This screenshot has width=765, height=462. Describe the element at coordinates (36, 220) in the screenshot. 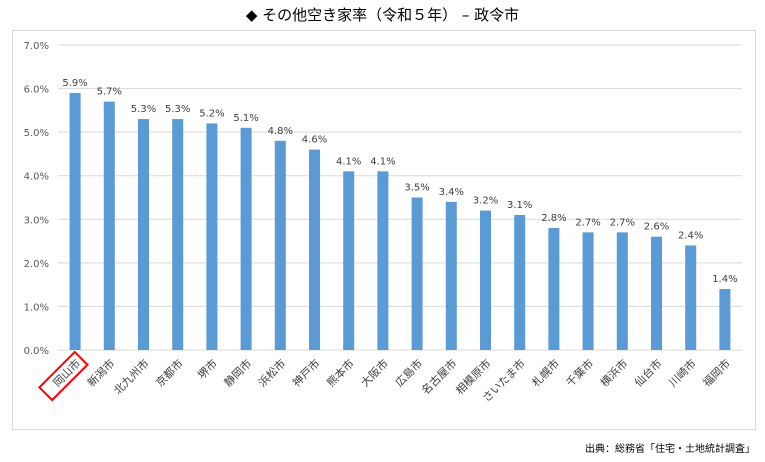

I see `y-tick-label: 3.0%` at that location.